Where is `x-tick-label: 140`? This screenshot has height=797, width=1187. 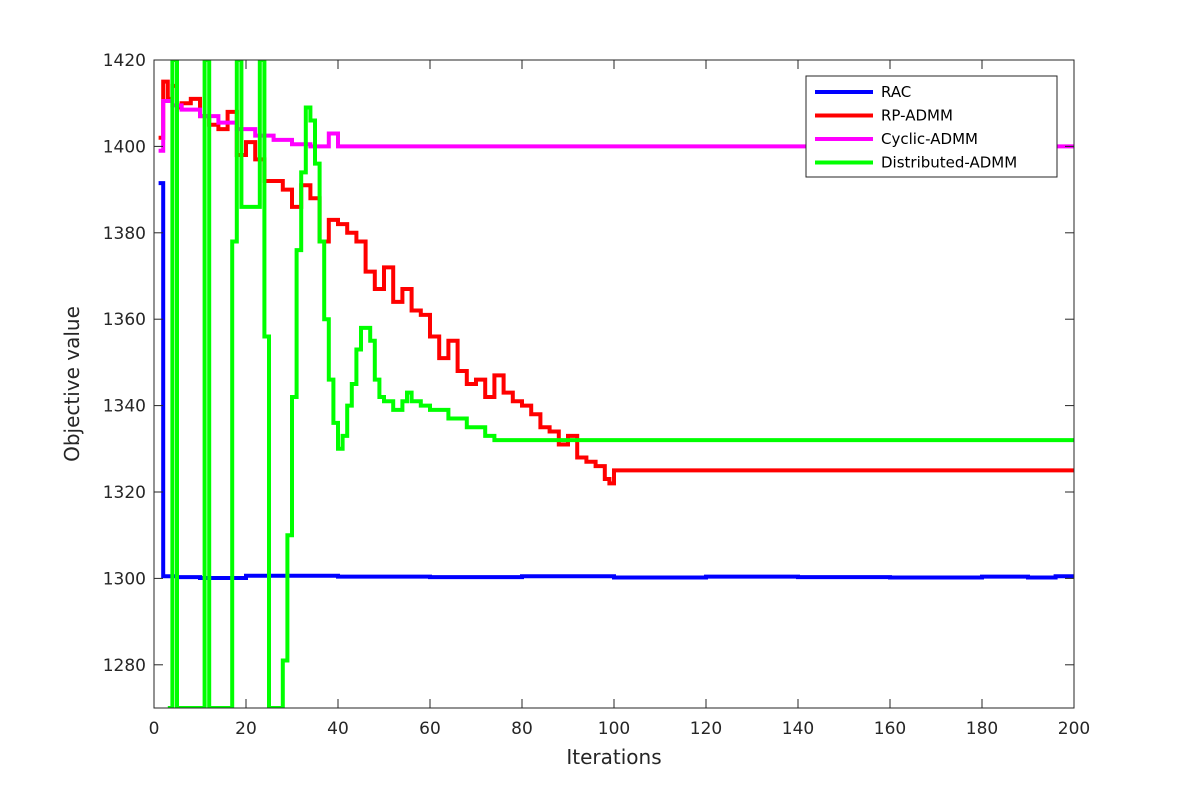 x-tick-label: 140 is located at coordinates (798, 729).